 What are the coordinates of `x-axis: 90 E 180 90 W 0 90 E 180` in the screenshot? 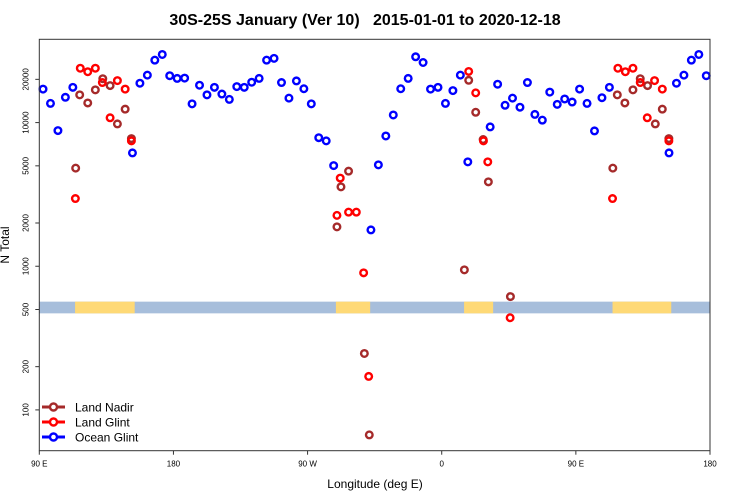 It's located at (374, 459).